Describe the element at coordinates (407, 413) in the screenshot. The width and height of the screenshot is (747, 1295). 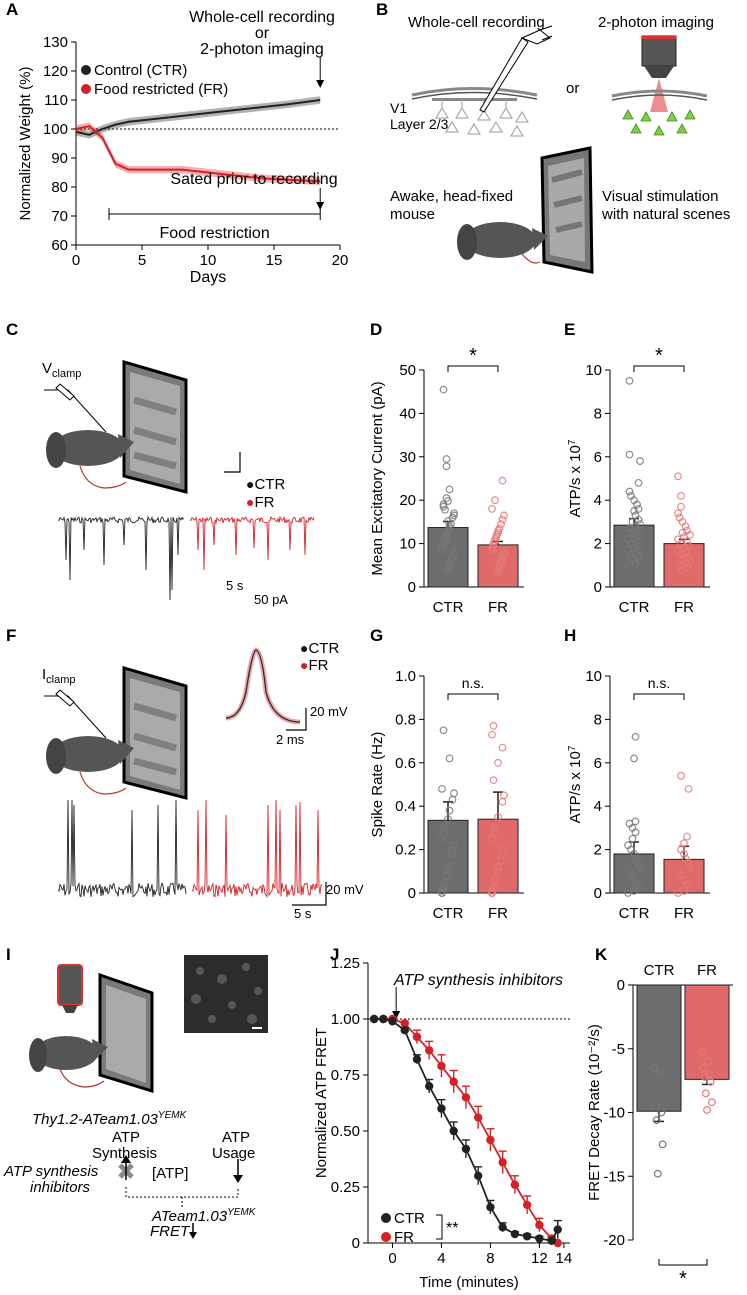
I see `y-tick-label: 40` at that location.